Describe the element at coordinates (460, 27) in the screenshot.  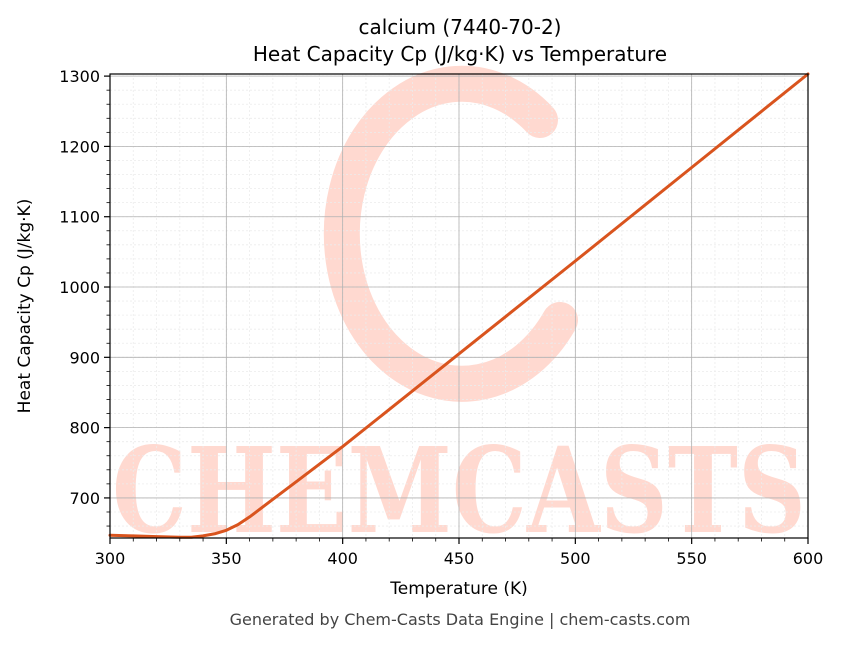
I see `chart-title: calcium (7440-70-2)` at that location.